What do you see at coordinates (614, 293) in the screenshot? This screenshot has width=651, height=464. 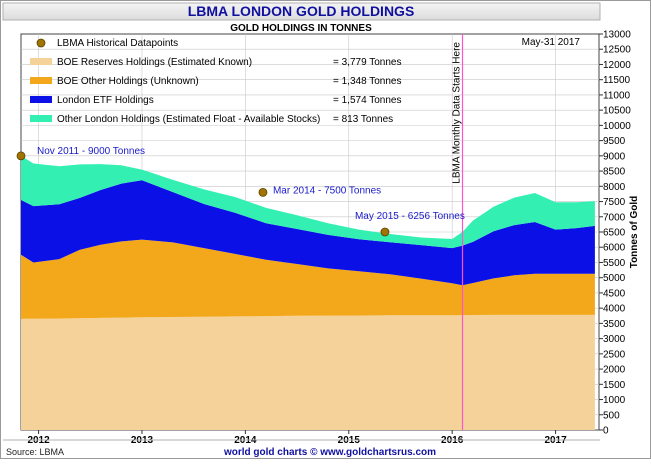 I see `y-tick-label: 4500` at bounding box center [614, 293].